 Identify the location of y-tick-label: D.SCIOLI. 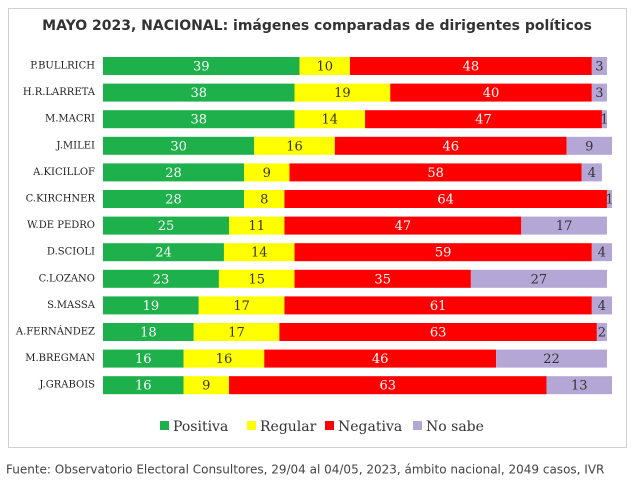
(71, 252).